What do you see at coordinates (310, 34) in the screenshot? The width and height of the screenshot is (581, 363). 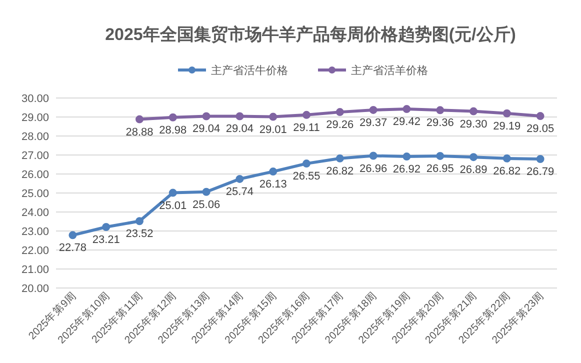 I see `chart-title: 2025年全国集贸市场牛羊产品每周价格趋势图(元/公斤)` at bounding box center [310, 34].